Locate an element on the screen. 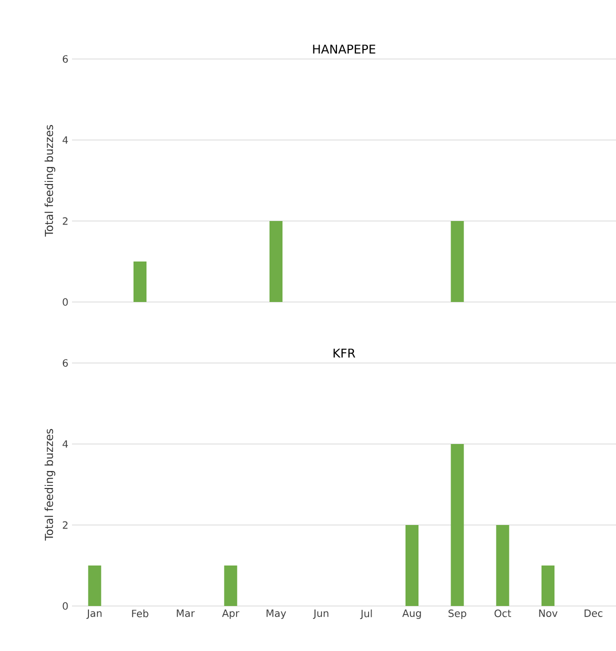 The image size is (616, 651). x-tick-label: Jan is located at coordinates (94, 614).